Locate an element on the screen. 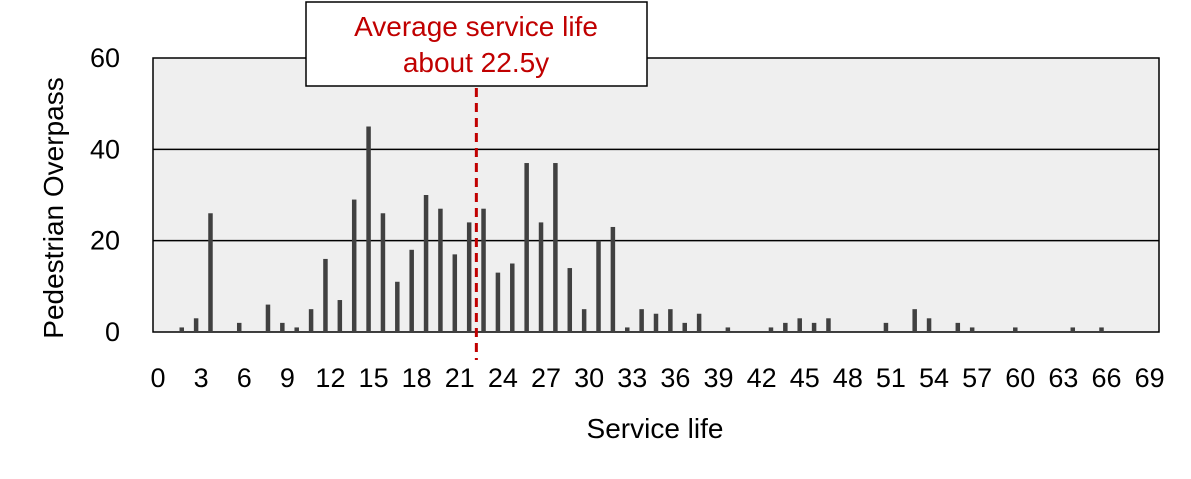 The width and height of the screenshot is (1191, 479). x-tick-60: 60 is located at coordinates (1020, 378).